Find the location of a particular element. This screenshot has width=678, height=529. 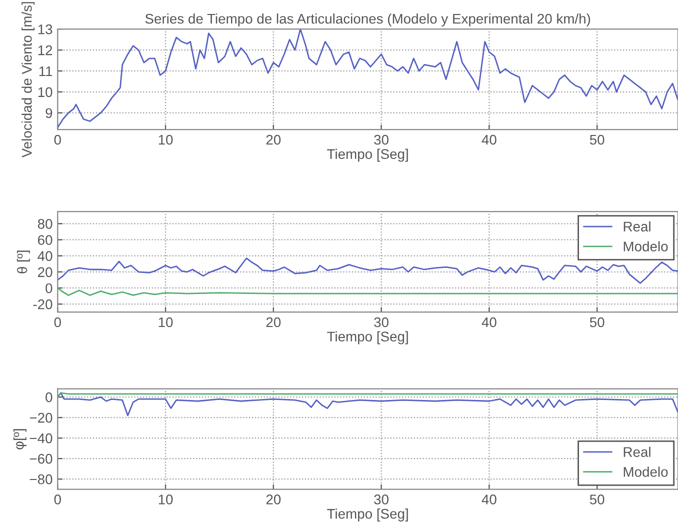

y-tick-label: −60 is located at coordinates (41, 459).